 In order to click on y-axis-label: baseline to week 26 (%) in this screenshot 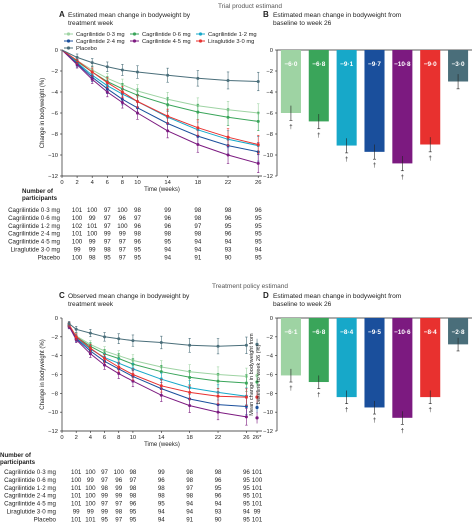, I will do `click(259, 375)`.